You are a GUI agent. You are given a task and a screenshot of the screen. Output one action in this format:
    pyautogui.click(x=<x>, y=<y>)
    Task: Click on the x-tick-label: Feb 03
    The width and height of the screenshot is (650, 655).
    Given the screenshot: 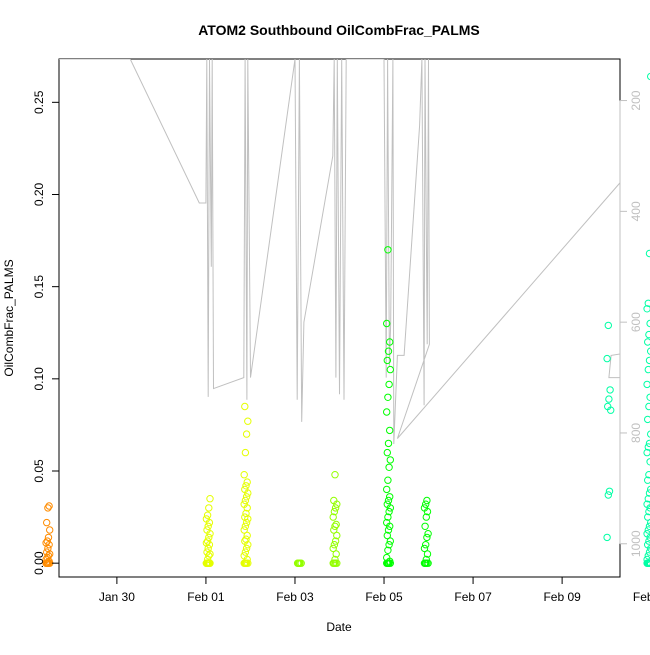 What is the action you would take?
    pyautogui.click(x=295, y=597)
    